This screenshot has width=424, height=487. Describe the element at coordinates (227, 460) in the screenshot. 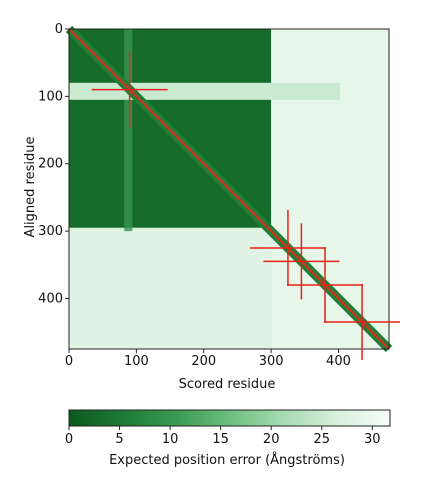

I see `colorbar-label: Expected position error (Ångströms)` at that location.